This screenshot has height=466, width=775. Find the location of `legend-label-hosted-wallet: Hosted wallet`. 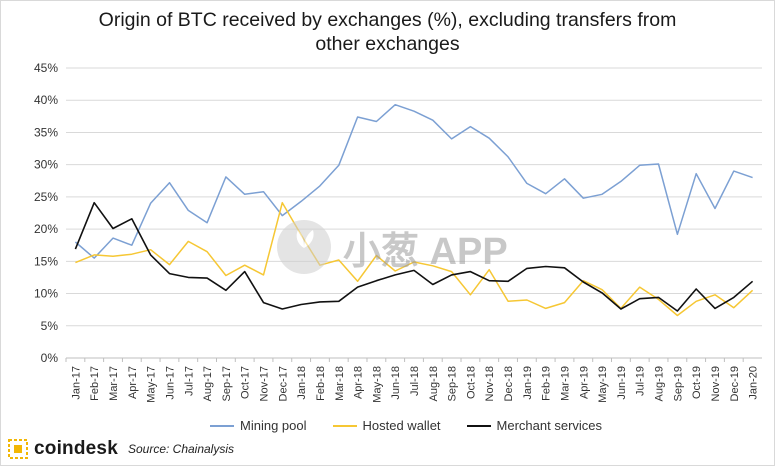

legend-label-hosted-wallet: Hosted wallet is located at coordinates (401, 425).